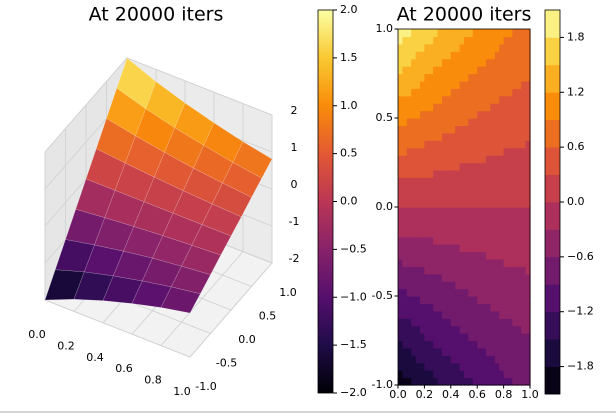  I want to click on x-tick-label: 0.4, so click(451, 394).